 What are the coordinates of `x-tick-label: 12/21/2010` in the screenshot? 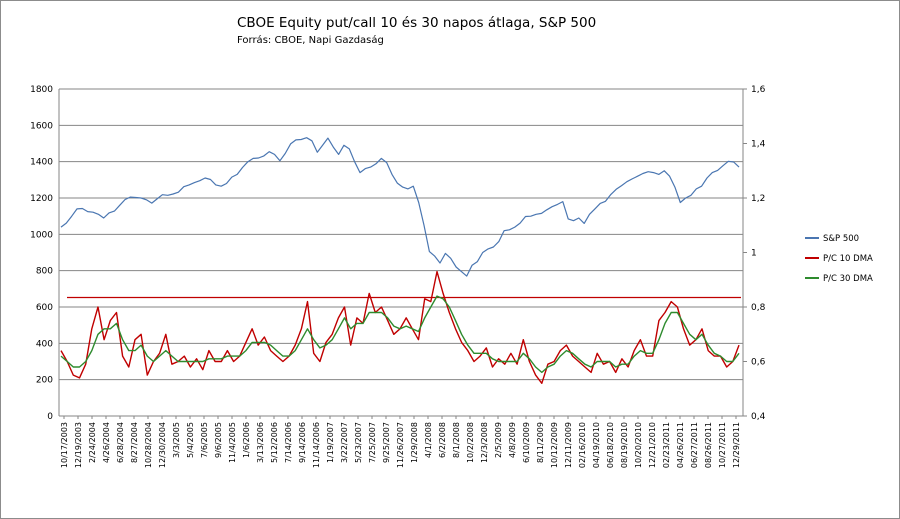 It's located at (652, 445).